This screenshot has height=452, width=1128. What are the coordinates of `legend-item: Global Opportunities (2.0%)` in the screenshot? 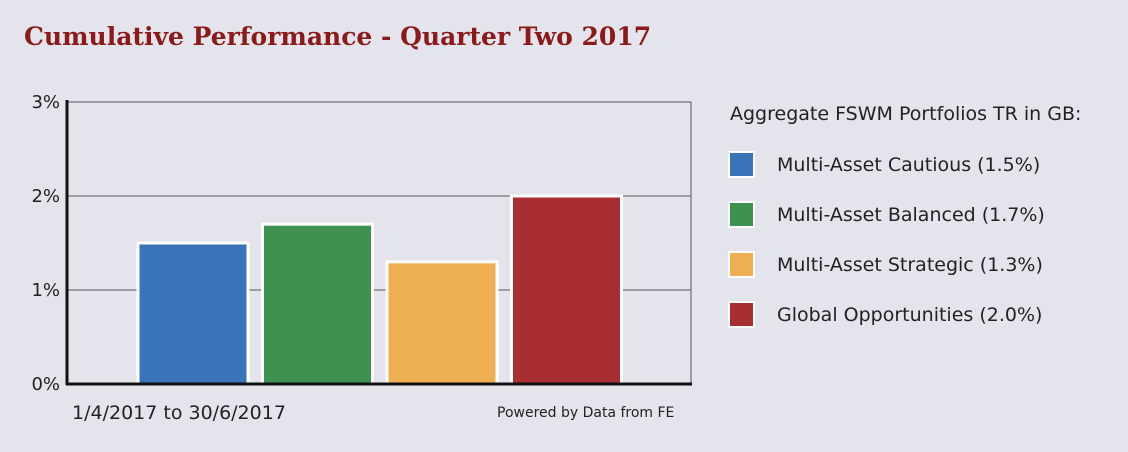 It's located at (886, 314).